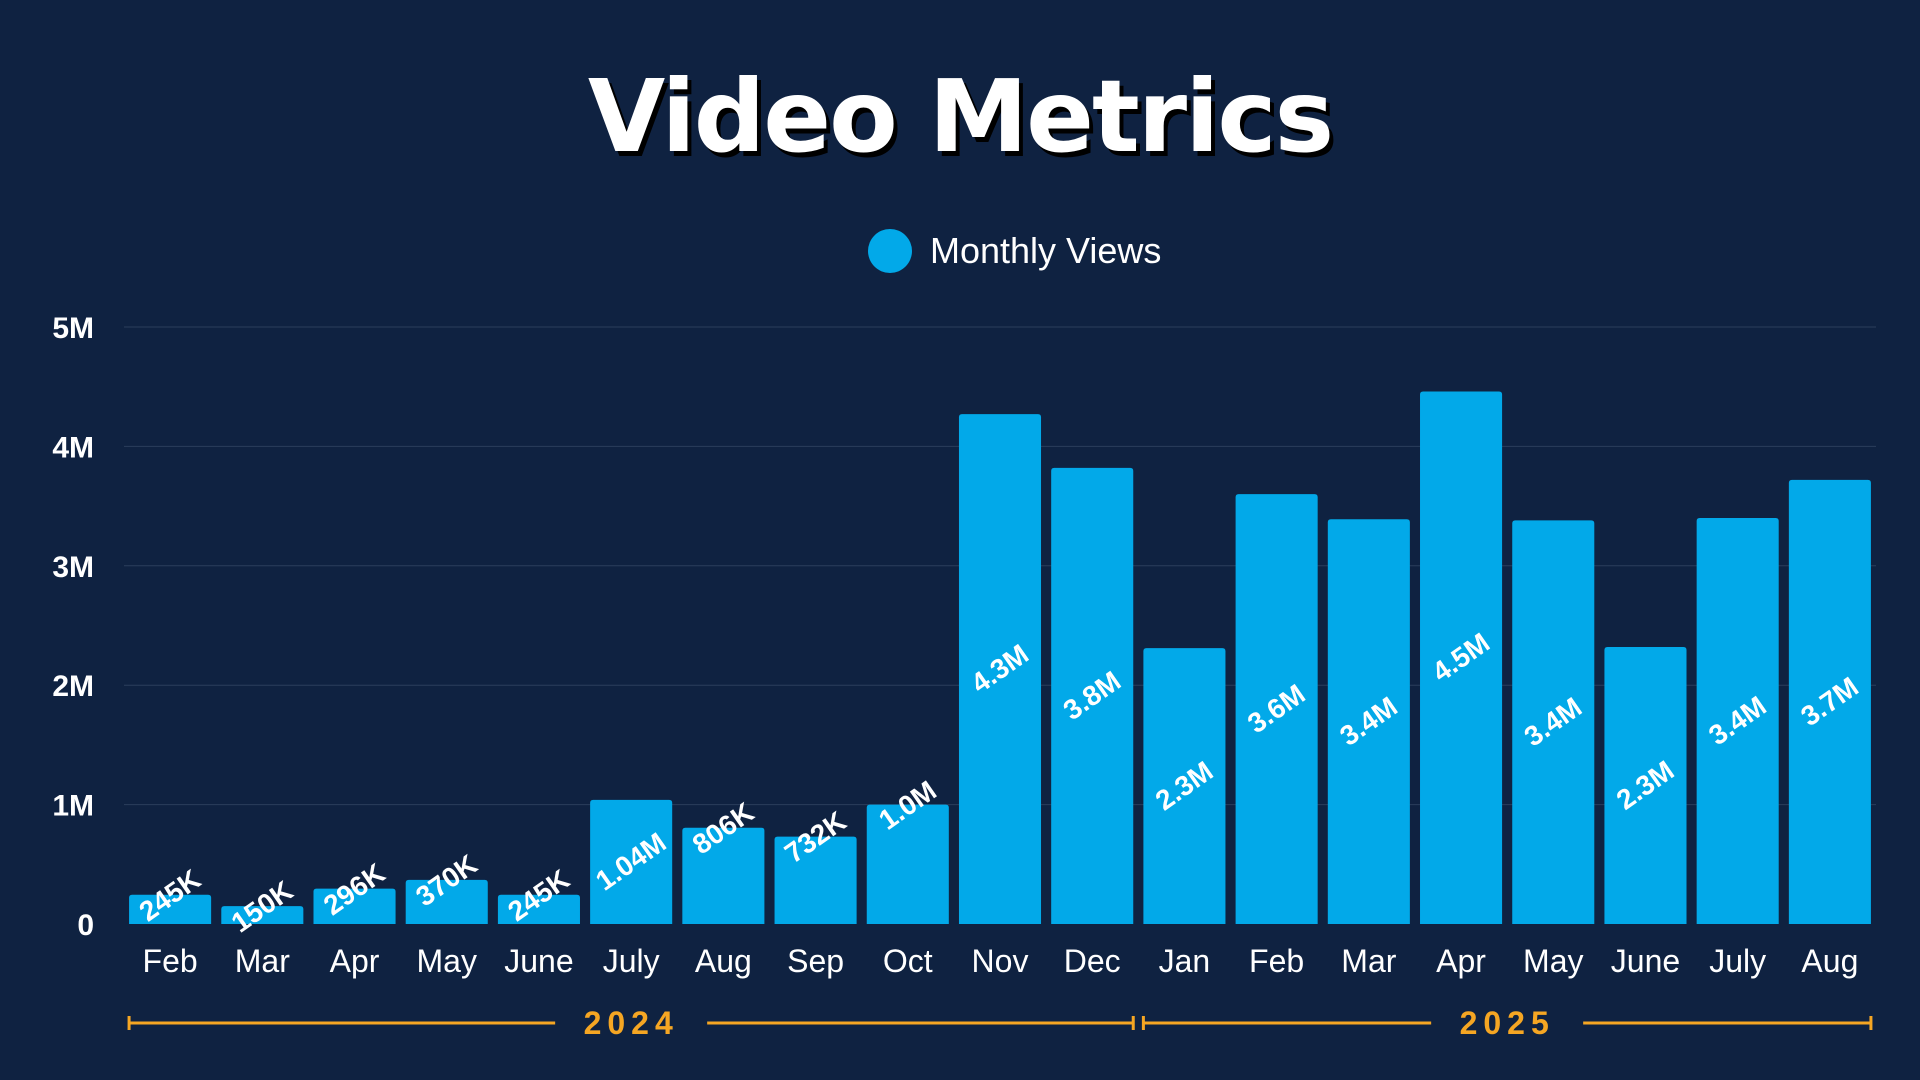 The image size is (1920, 1080). What do you see at coordinates (815, 961) in the screenshot?
I see `x-category-label: Sep` at bounding box center [815, 961].